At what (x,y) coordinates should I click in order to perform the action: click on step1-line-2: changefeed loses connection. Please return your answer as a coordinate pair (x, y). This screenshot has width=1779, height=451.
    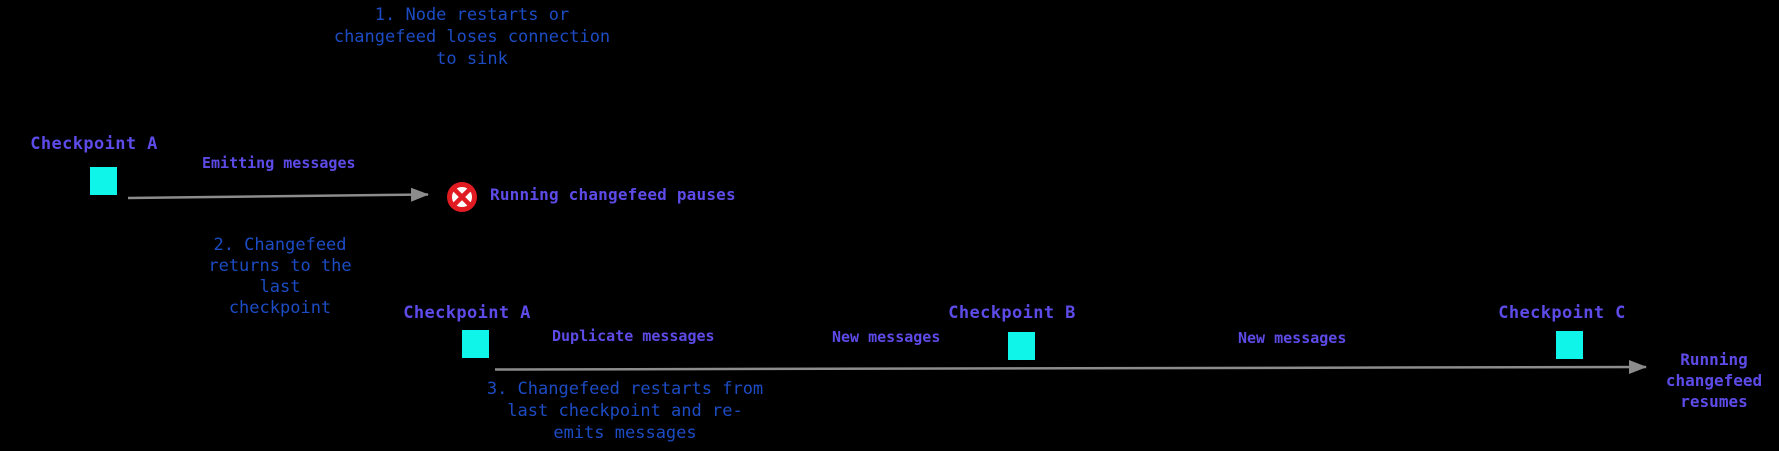
    Looking at the image, I should click on (472, 37).